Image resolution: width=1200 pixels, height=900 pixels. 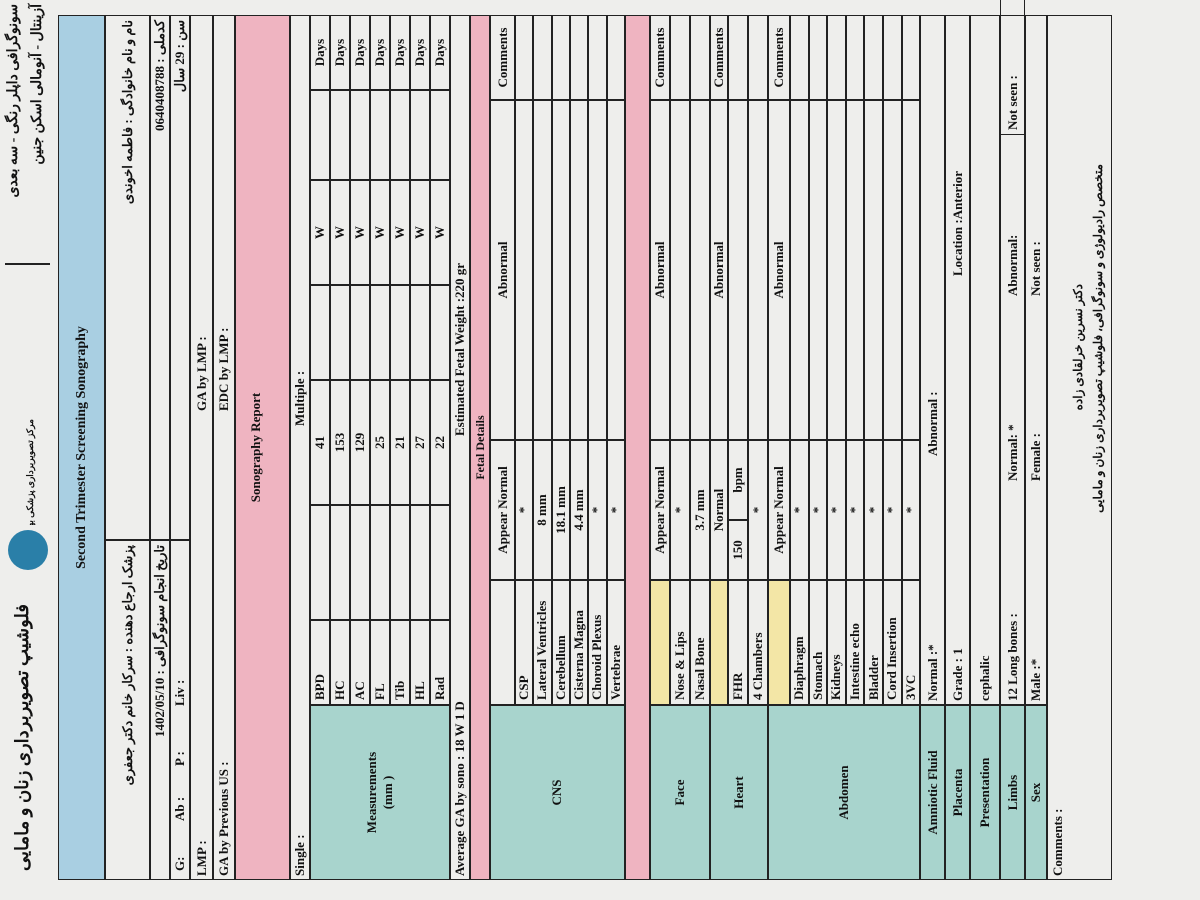 What do you see at coordinates (127, 710) in the screenshot?
I see `referrer: پزشک ارجاع دهنده : سرکار خانم دکتر جعفری` at bounding box center [127, 710].